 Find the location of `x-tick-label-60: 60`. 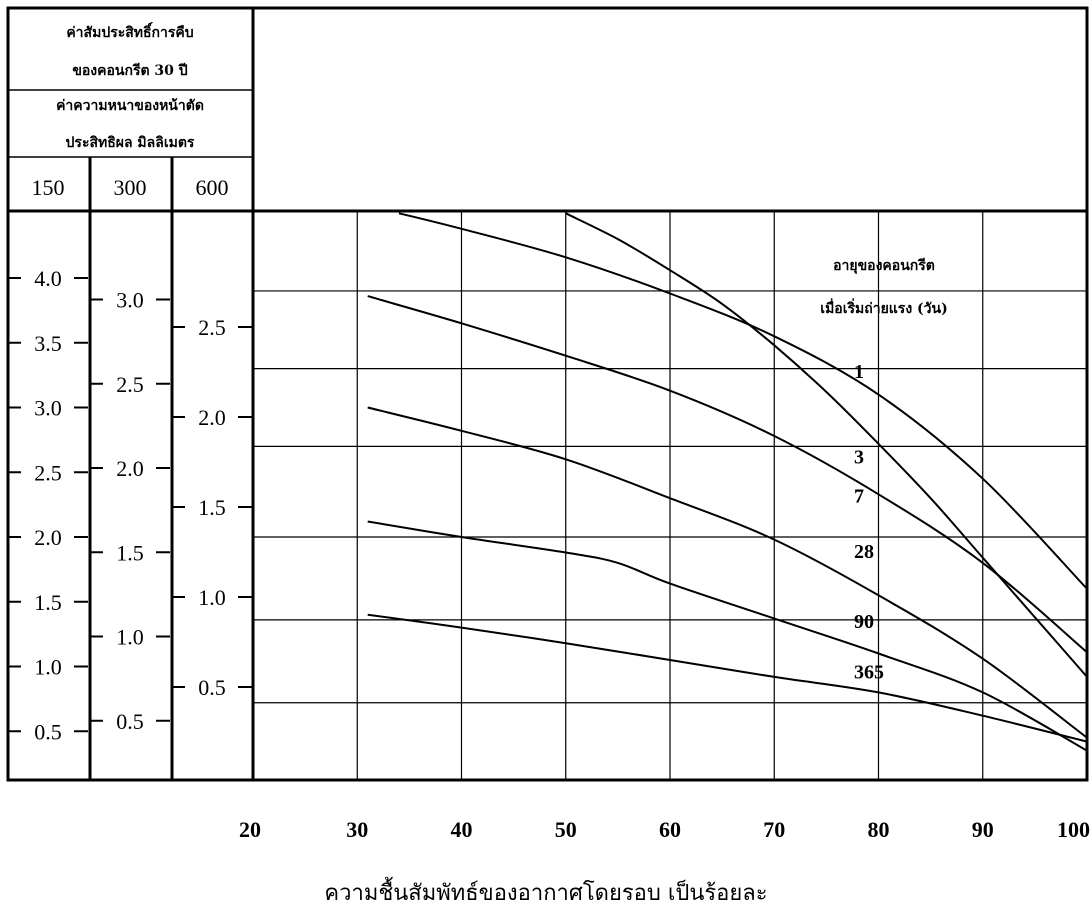

x-tick-label-60: 60 is located at coordinates (670, 829).